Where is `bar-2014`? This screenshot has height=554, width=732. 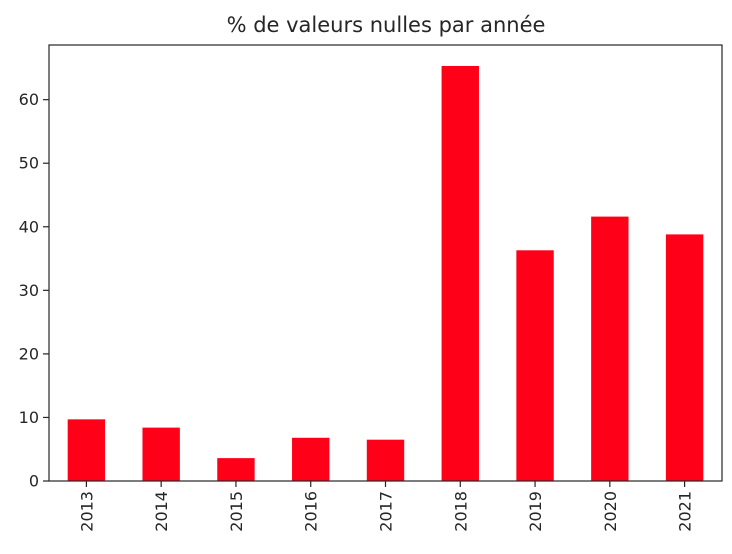 bar-2014 is located at coordinates (161, 454).